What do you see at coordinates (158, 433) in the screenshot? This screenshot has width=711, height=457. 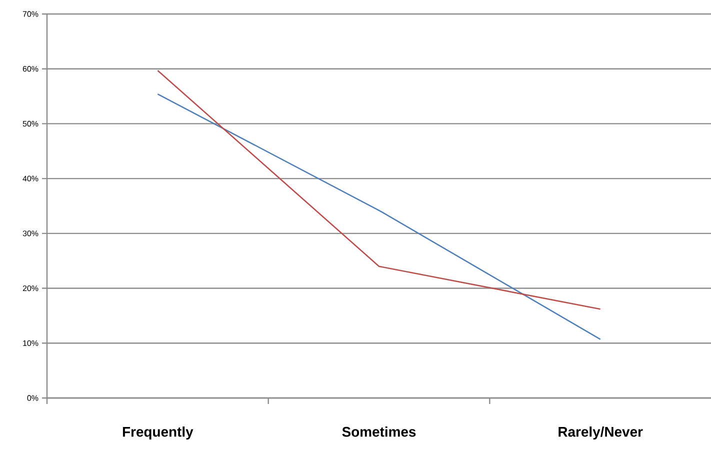 I see `x-tick-label: Frequently` at bounding box center [158, 433].